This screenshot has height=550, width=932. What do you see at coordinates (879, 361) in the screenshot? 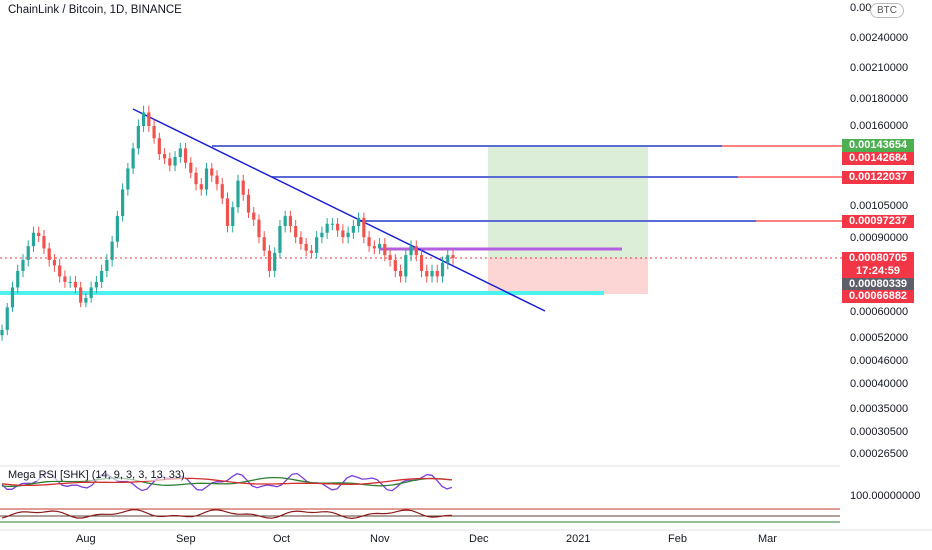
I see `price-tick: 0.00046000` at bounding box center [879, 361].